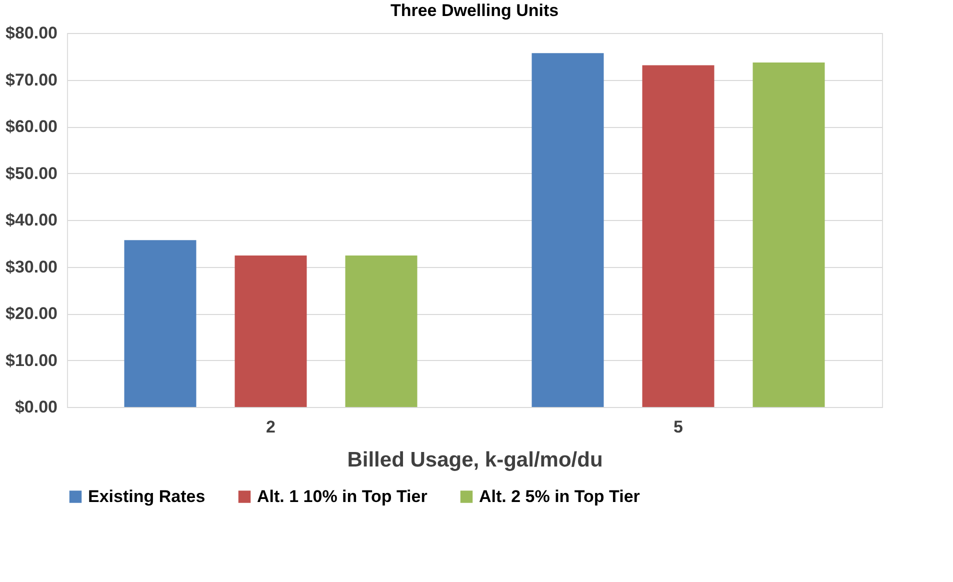 This screenshot has height=582, width=953. I want to click on chart-title: Three Dwelling Units, so click(474, 10).